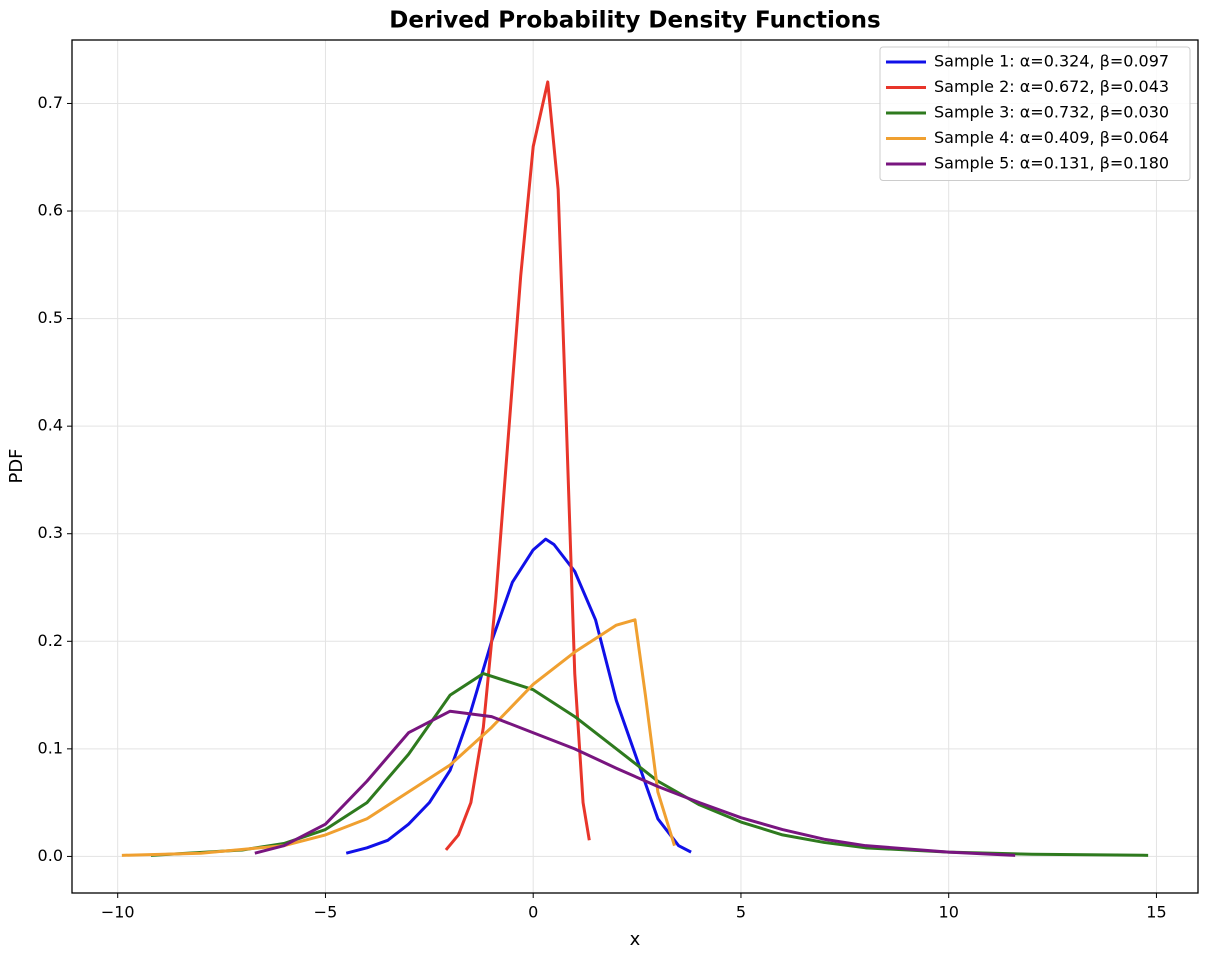  I want to click on y-tick-label: 0.1, so click(50, 747).